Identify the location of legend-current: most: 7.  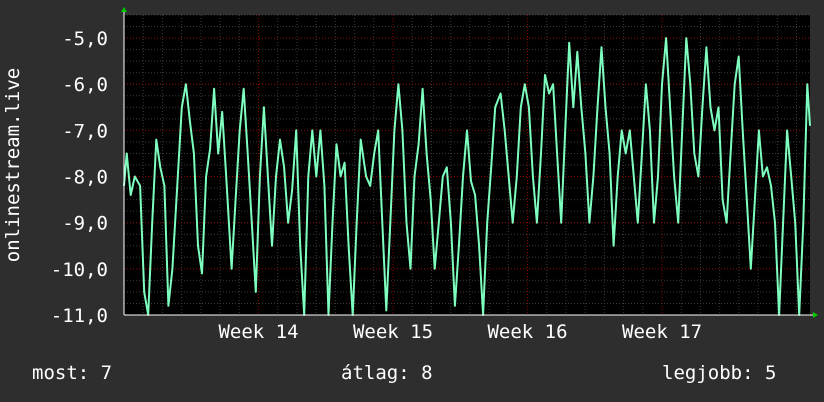
(72, 373).